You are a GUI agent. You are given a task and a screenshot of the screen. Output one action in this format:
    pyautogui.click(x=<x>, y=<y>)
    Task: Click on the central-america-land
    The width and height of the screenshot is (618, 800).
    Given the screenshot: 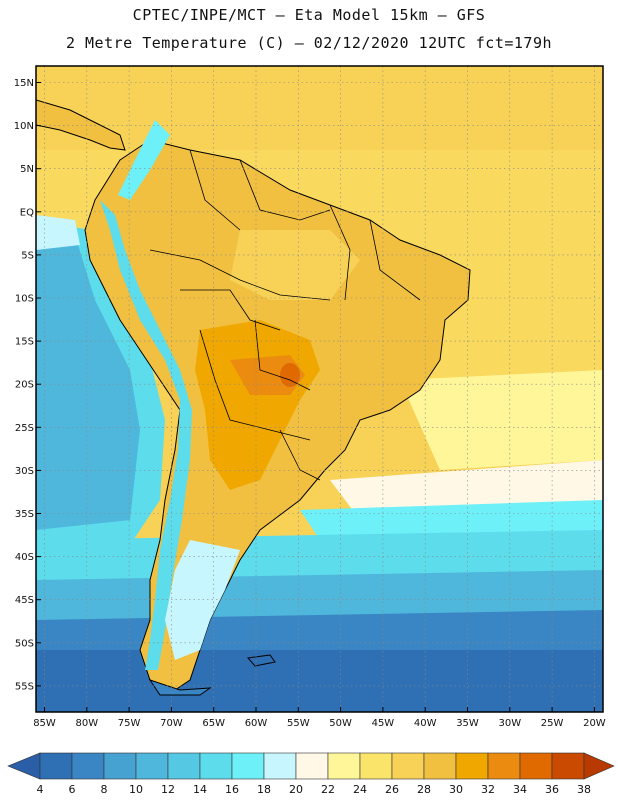 What is the action you would take?
    pyautogui.click(x=81, y=125)
    